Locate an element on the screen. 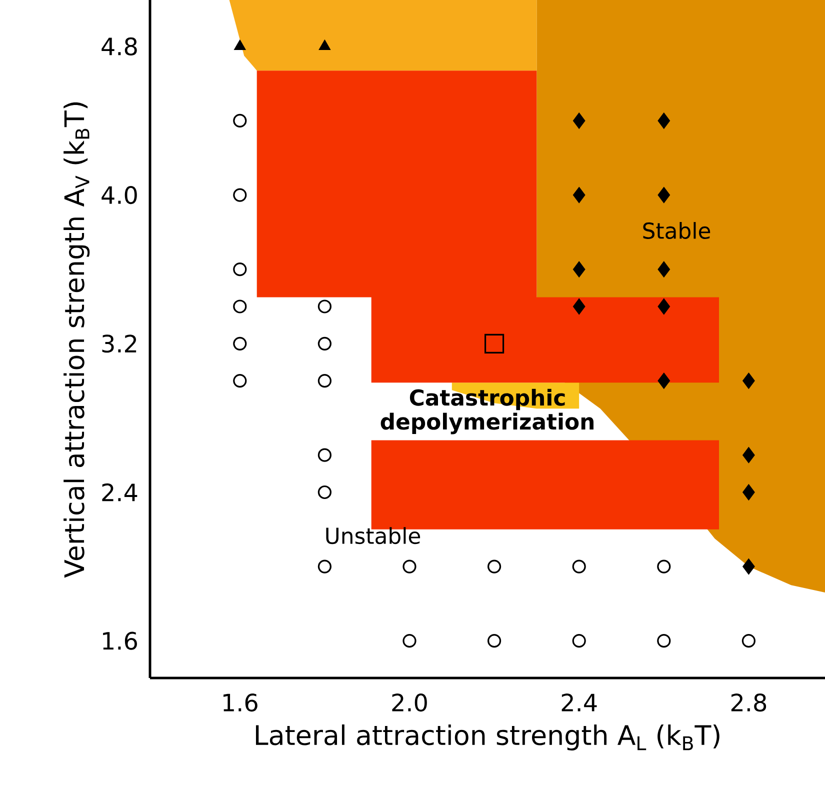  y-tick-label: 3.2 is located at coordinates (119, 343).